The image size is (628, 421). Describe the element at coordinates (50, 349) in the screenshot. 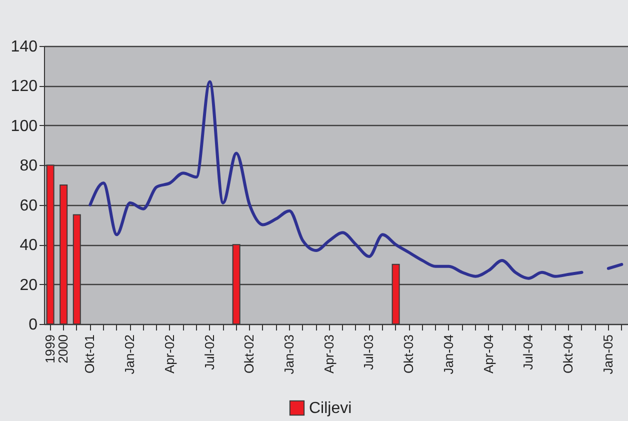

I see `x-tick-label: 1999` at that location.